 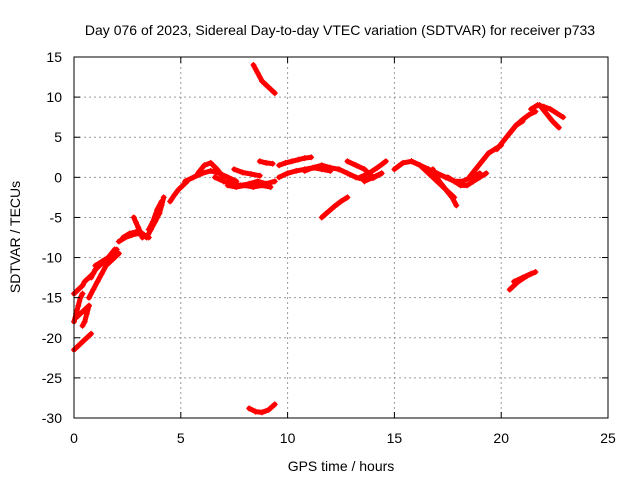 I want to click on x-tick-label: 10, so click(x=288, y=438).